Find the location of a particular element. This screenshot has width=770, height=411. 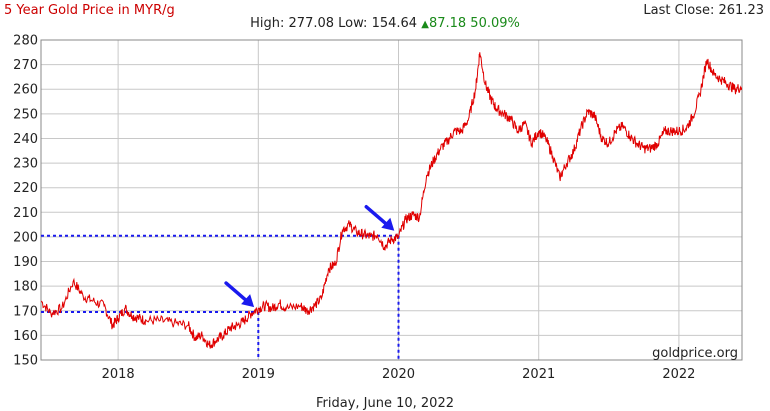

y-tick-label: 250 is located at coordinates (25, 114).